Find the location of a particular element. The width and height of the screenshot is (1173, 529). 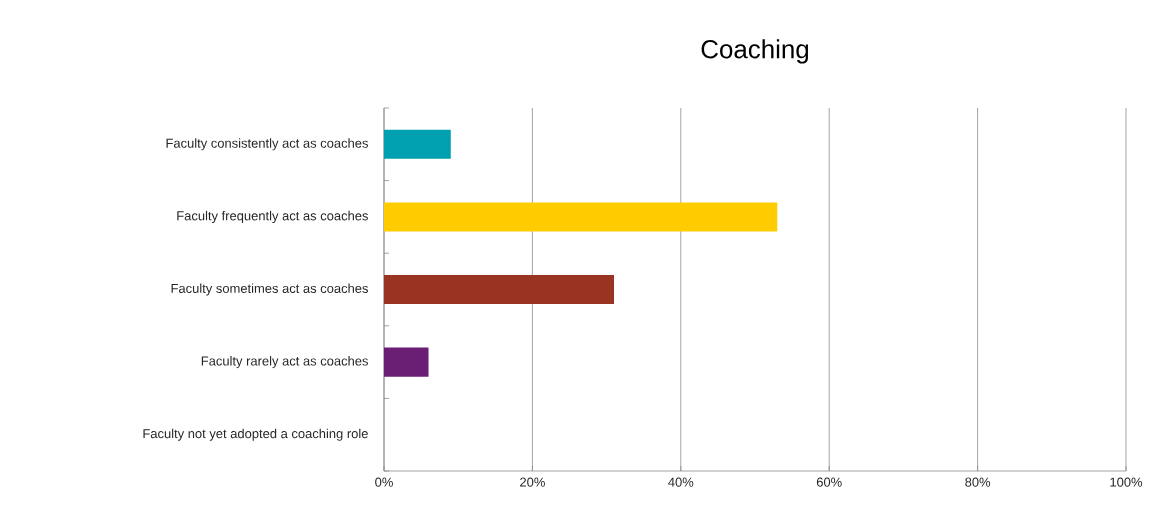

chart-title: Coaching is located at coordinates (755, 51).